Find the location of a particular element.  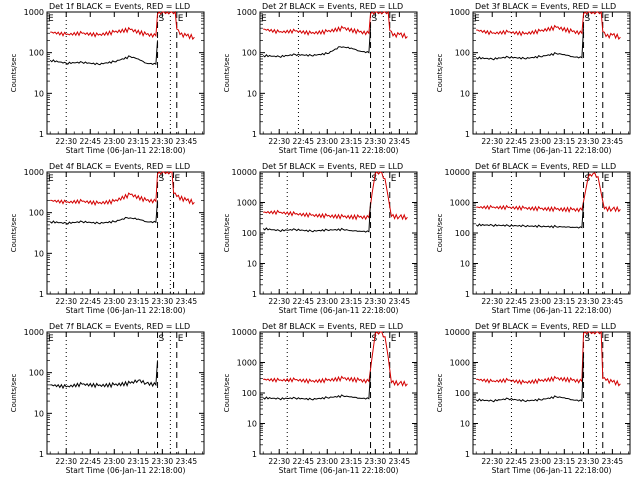

chart-title: Det 6f BLACK = Events, RED = LLD is located at coordinates (545, 166).